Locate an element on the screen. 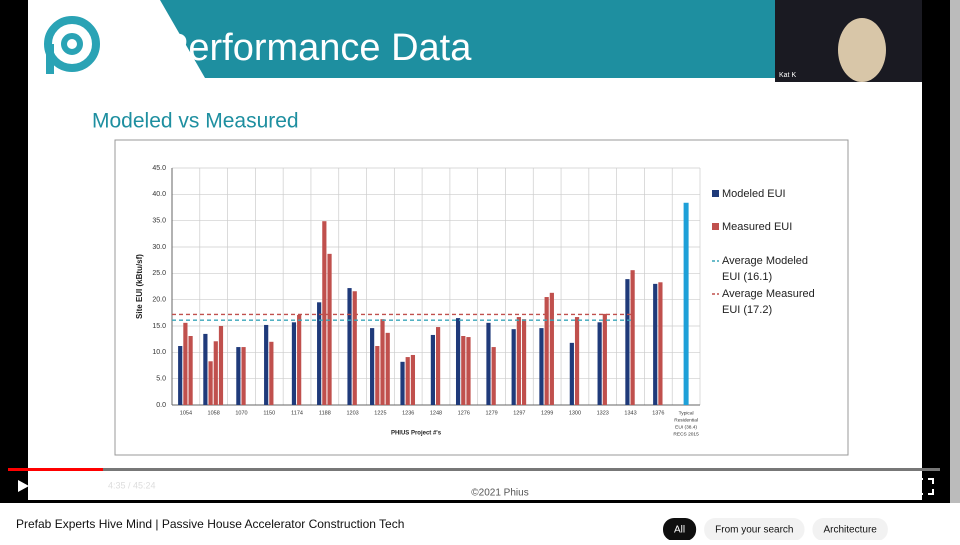  miniplayer-button is located at coordinates (828, 486).